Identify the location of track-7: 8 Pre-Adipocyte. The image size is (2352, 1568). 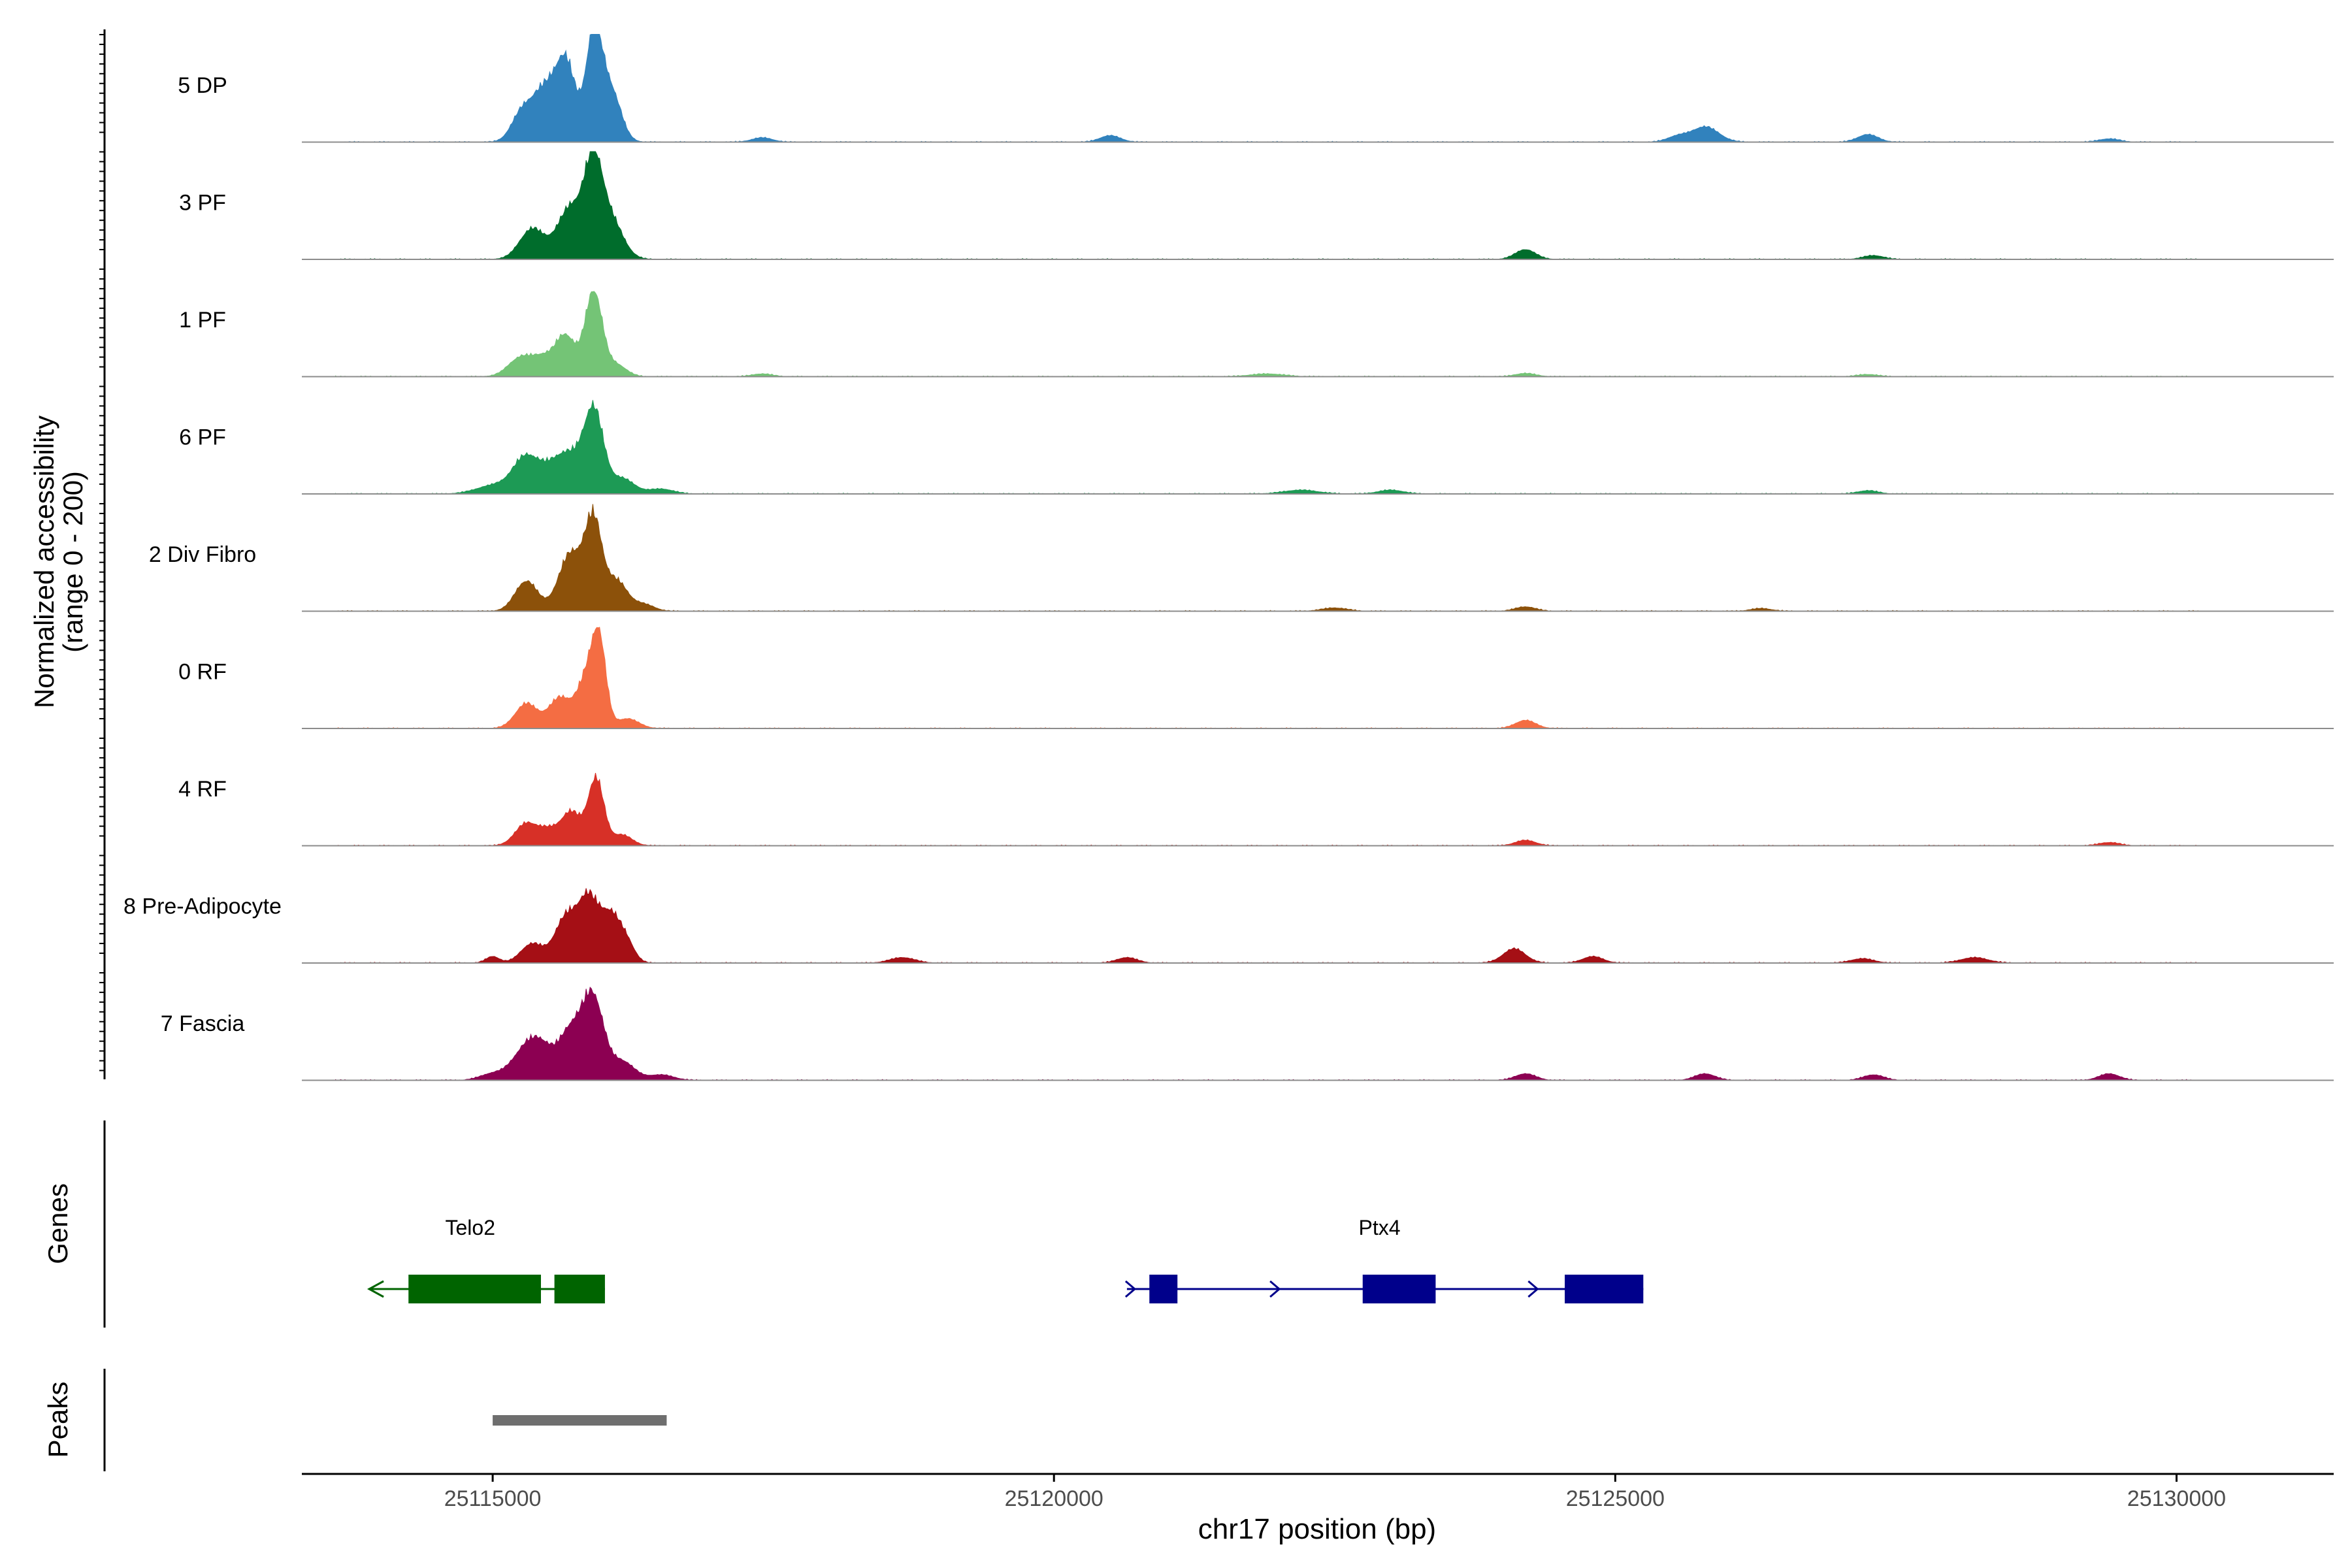
(1228, 926).